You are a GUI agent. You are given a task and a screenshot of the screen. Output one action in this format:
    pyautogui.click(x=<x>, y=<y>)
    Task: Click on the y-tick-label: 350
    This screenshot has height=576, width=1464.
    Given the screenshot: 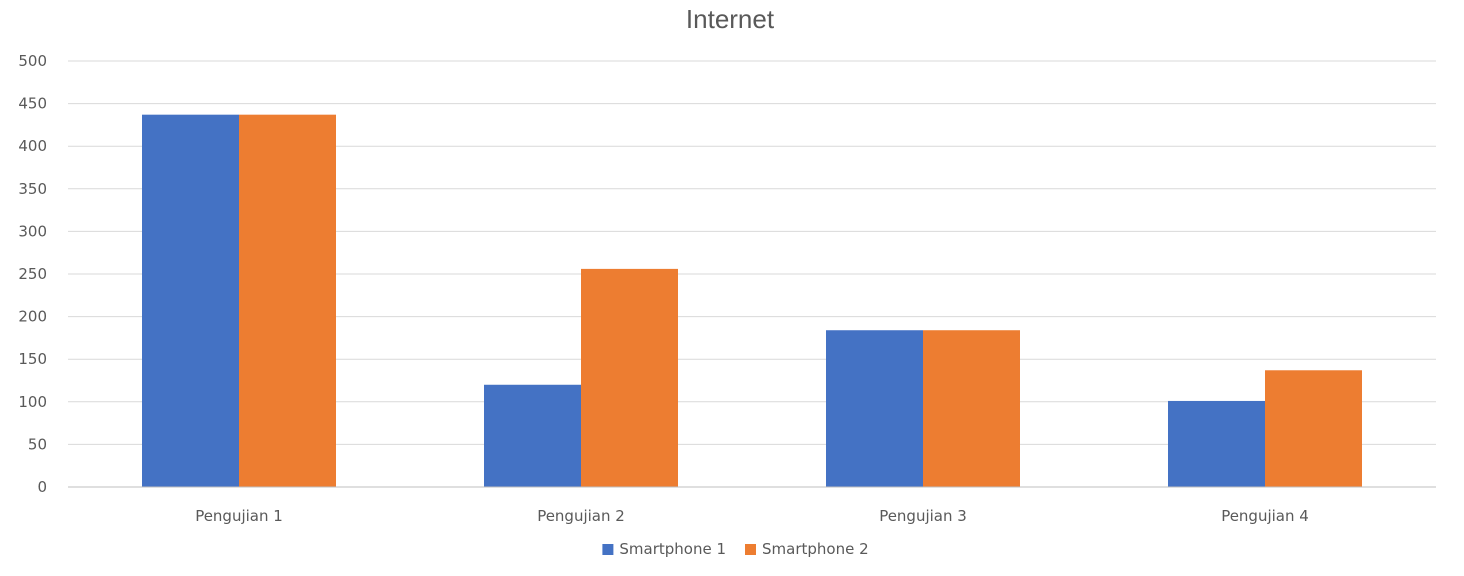 What is the action you would take?
    pyautogui.click(x=32, y=189)
    